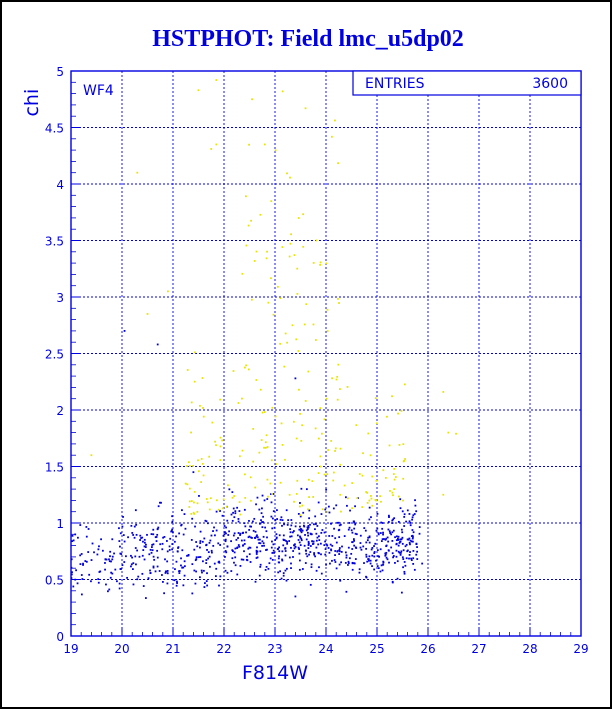 This screenshot has height=709, width=612. What do you see at coordinates (550, 84) in the screenshot?
I see `stats-value: 3600` at bounding box center [550, 84].